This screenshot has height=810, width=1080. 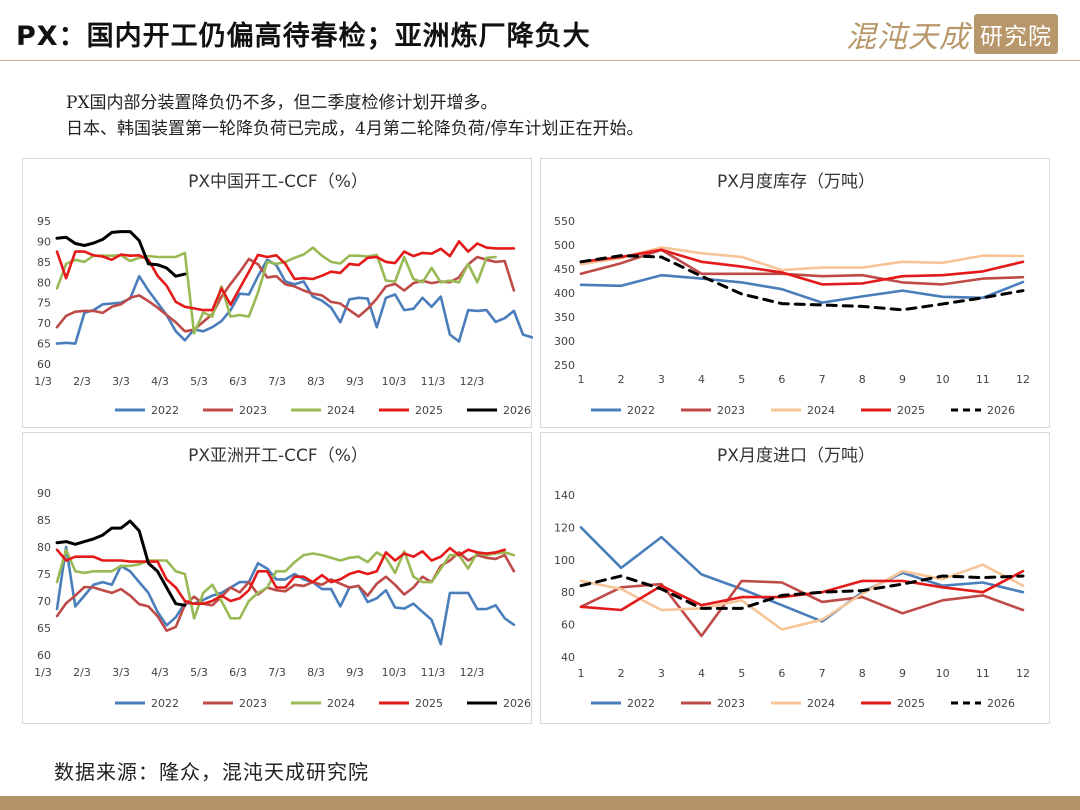 What do you see at coordinates (303, 36) in the screenshot?
I see `page-title: PX：国内开工仍偏高待春检；亚洲炼厂降负大` at bounding box center [303, 36].